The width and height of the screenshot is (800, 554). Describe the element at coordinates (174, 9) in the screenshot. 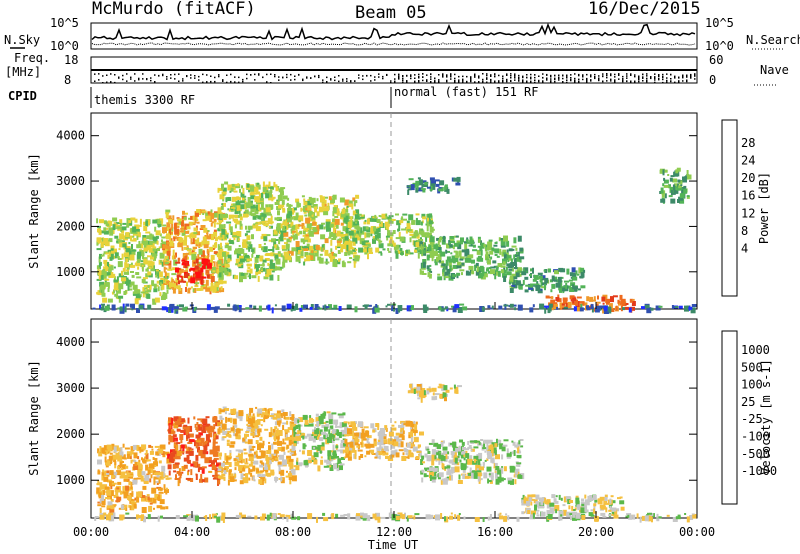

I see `station-title: McMurdo (fitACF)` at that location.